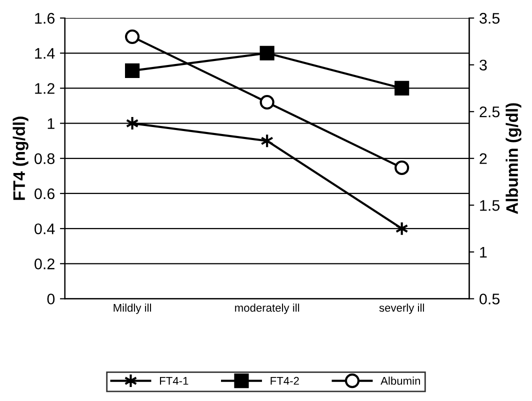 The height and width of the screenshot is (401, 532). I want to click on y-tick-label: 0.2, so click(44, 264).